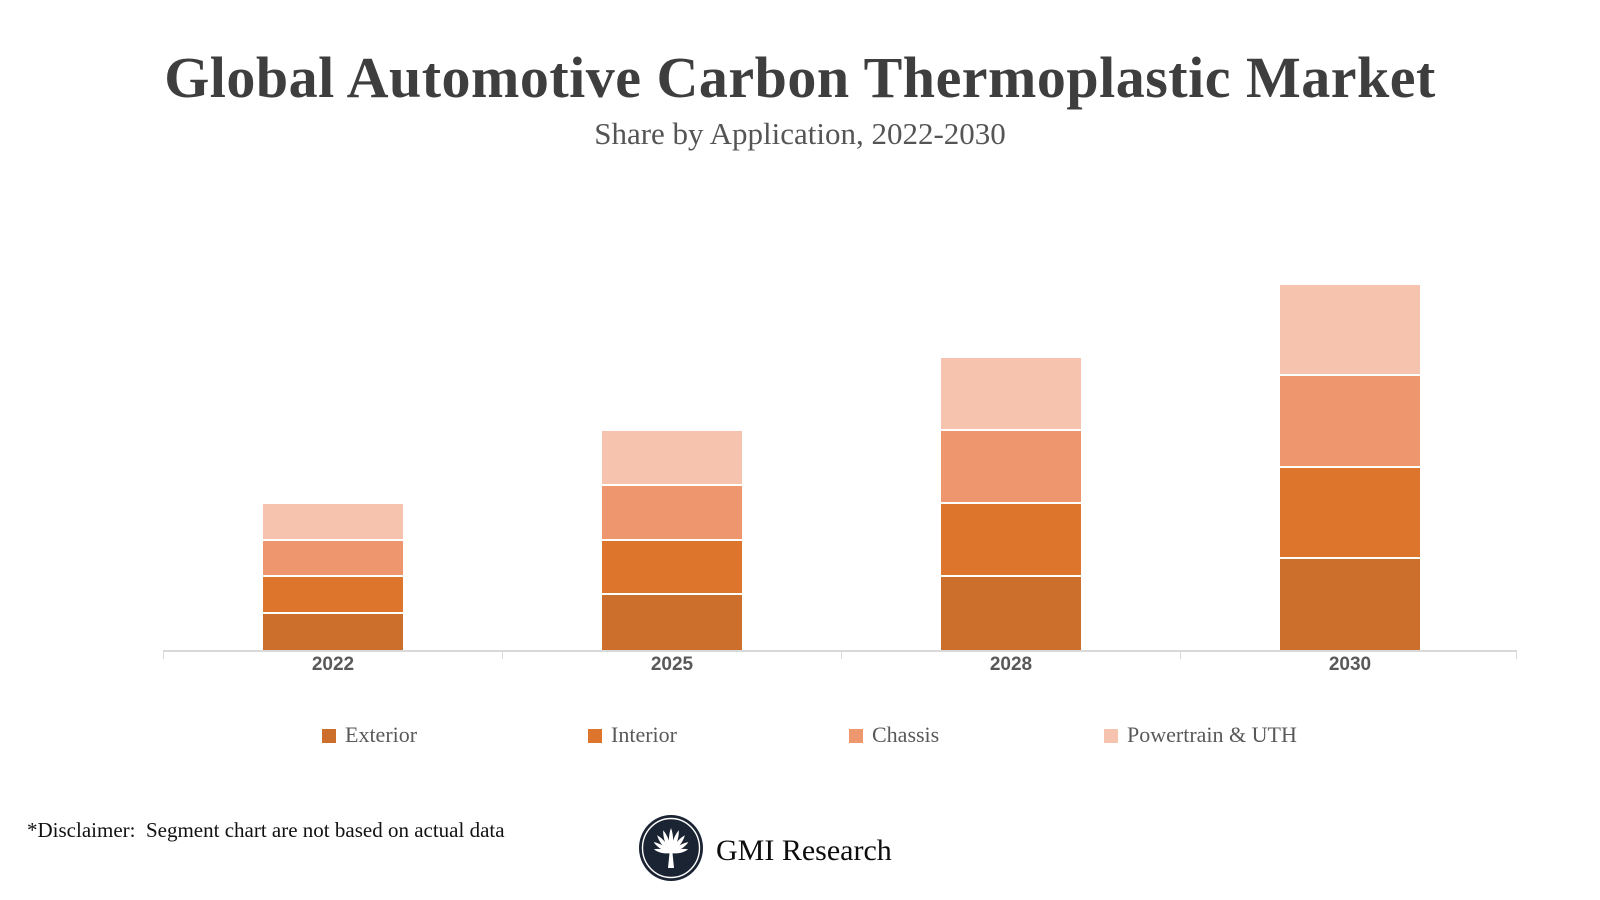 This screenshot has width=1600, height=900. Describe the element at coordinates (671, 850) in the screenshot. I see `gmi-palm-tree-logo-icon` at that location.